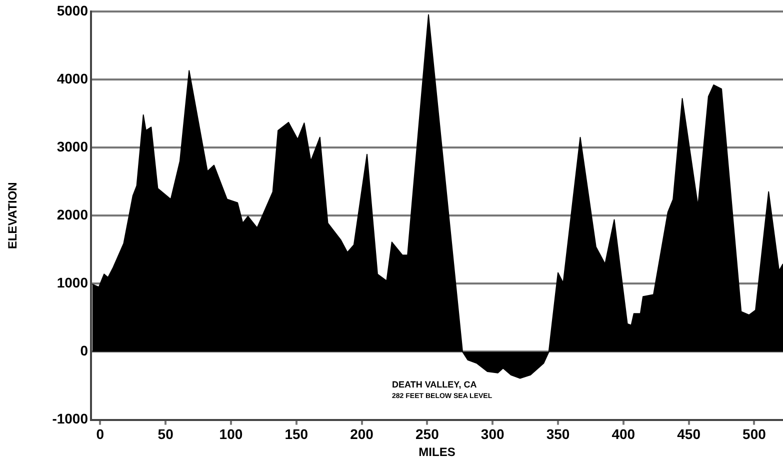  What do you see at coordinates (624, 434) in the screenshot?
I see `x-tick-label: 400` at bounding box center [624, 434].